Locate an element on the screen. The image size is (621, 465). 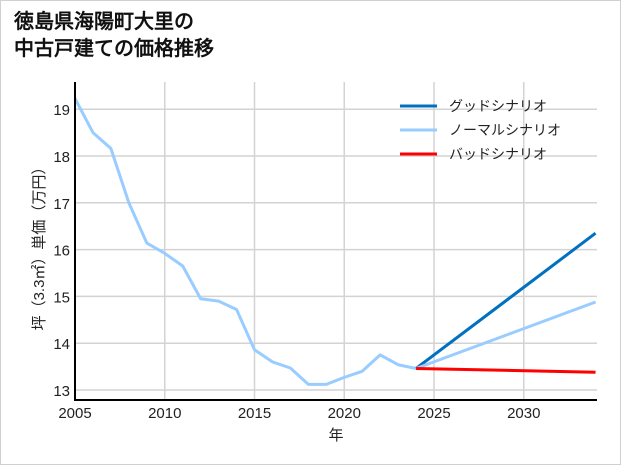
y-tick-label: 18 is located at coordinates (61, 157).